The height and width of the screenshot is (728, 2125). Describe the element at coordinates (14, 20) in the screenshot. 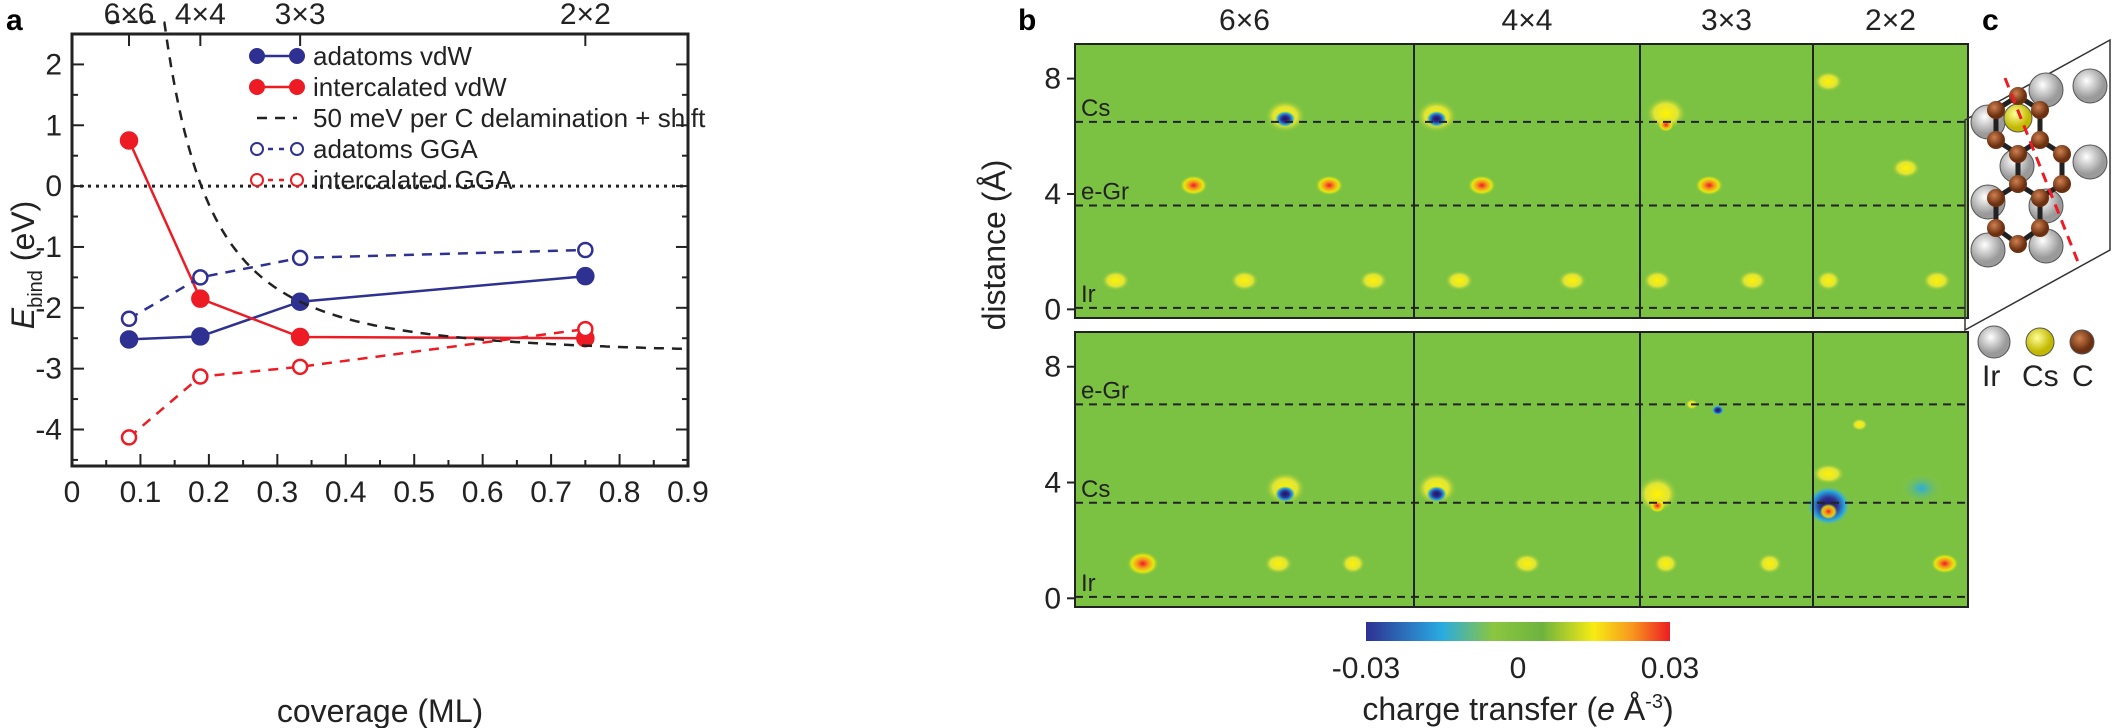

I see `panel-a-letter: a` at that location.